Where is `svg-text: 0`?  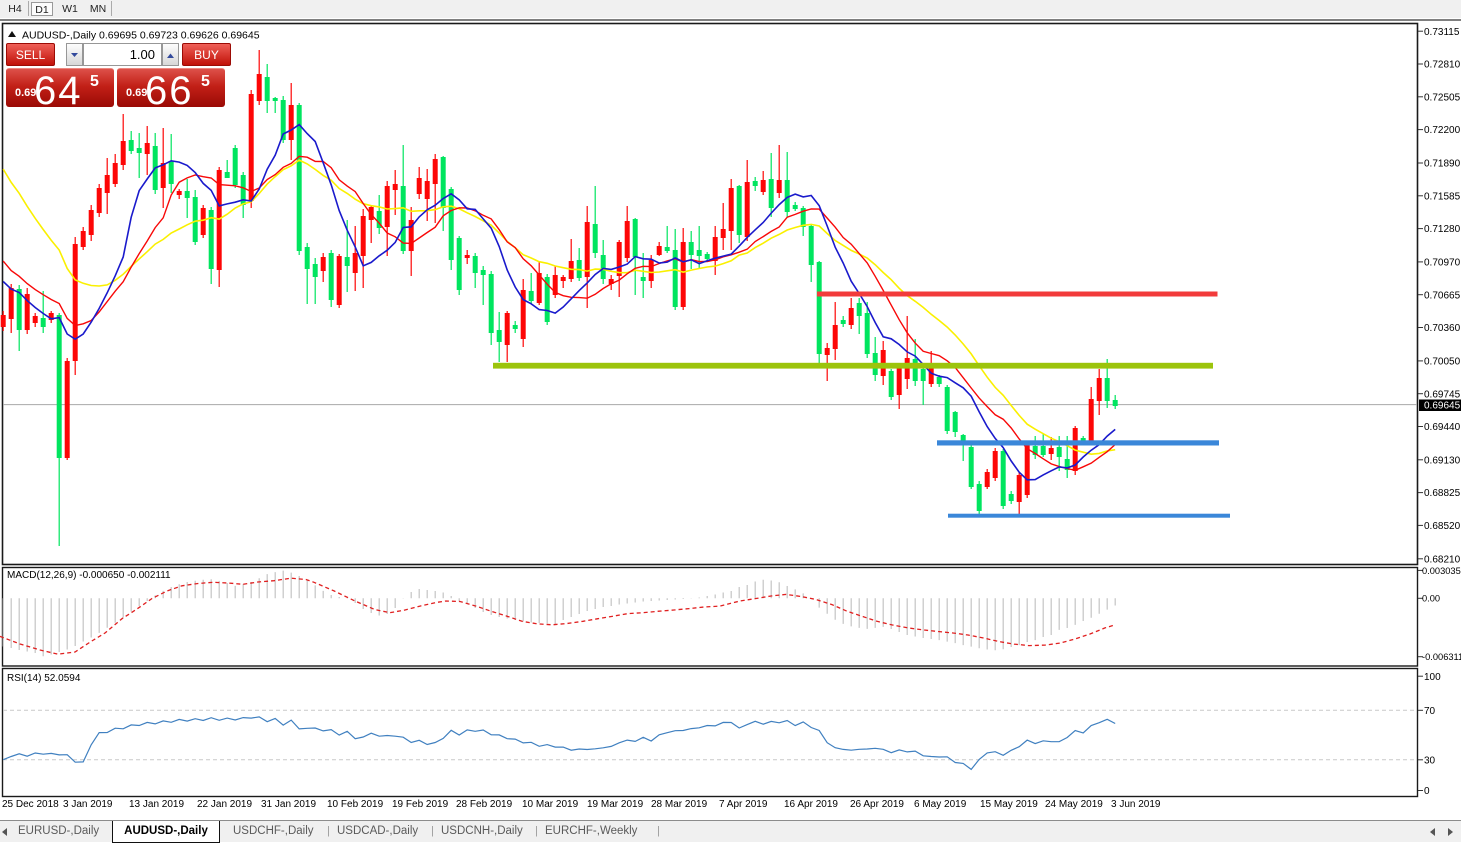
svg-text: 0 is located at coordinates (1427, 791).